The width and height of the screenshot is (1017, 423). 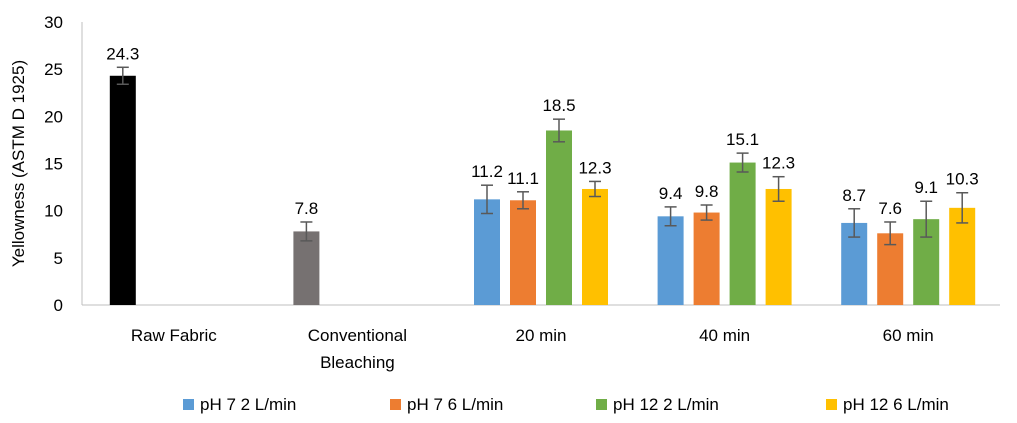 I want to click on single-1-bar, so click(x=306, y=268).